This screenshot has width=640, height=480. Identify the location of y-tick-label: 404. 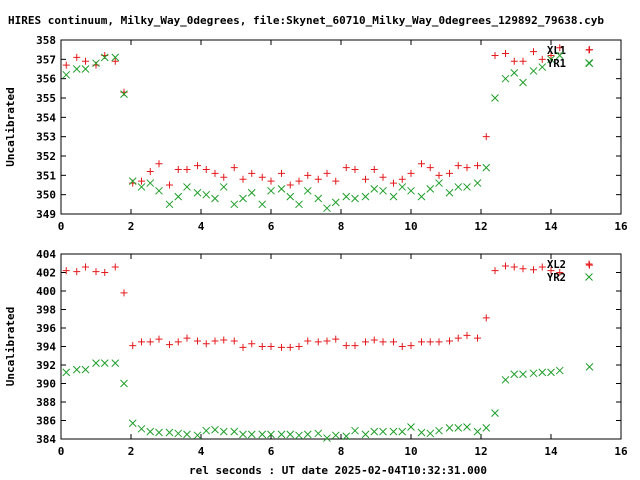
(46, 254).